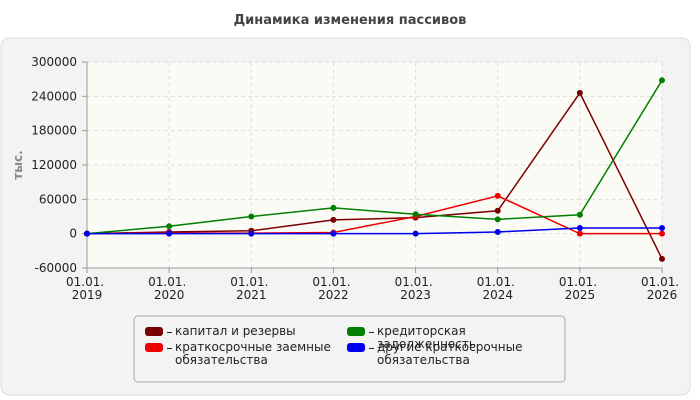 The height and width of the screenshot is (400, 700). I want to click on x-tick-label-line: 2019, so click(87, 295).